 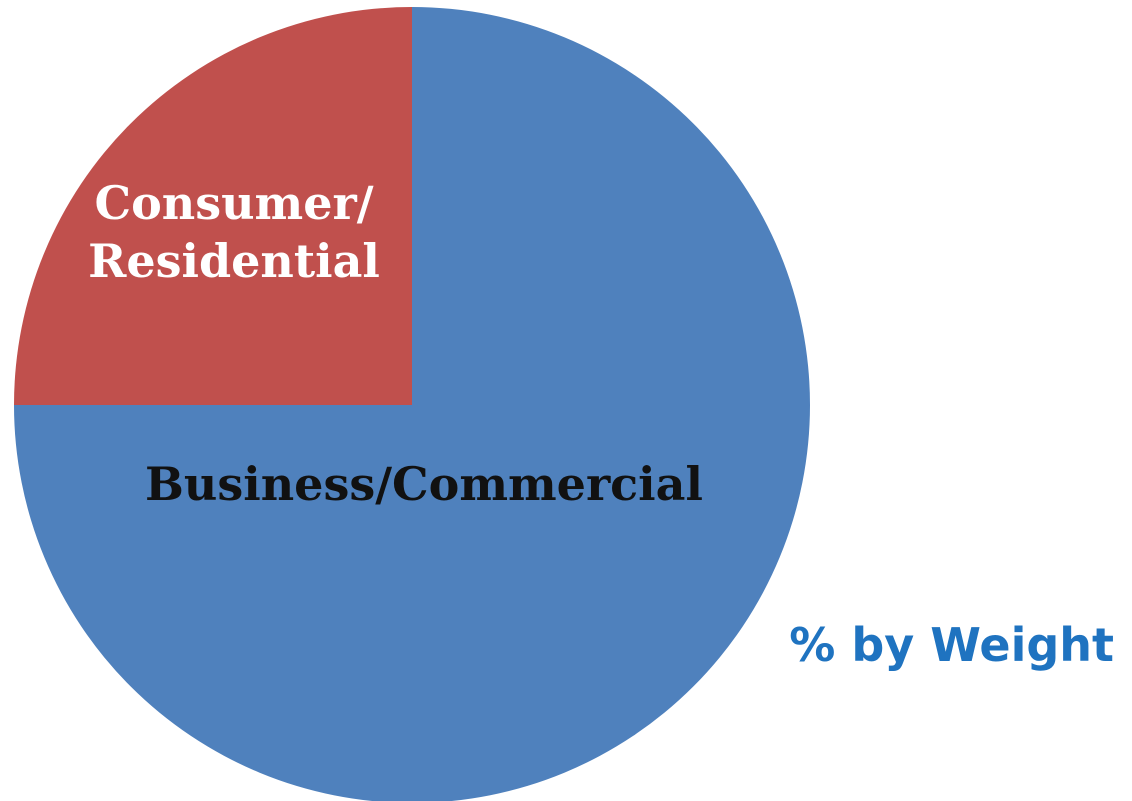 I want to click on slice-label-business-commercial: Business/Commercial, so click(x=424, y=484).